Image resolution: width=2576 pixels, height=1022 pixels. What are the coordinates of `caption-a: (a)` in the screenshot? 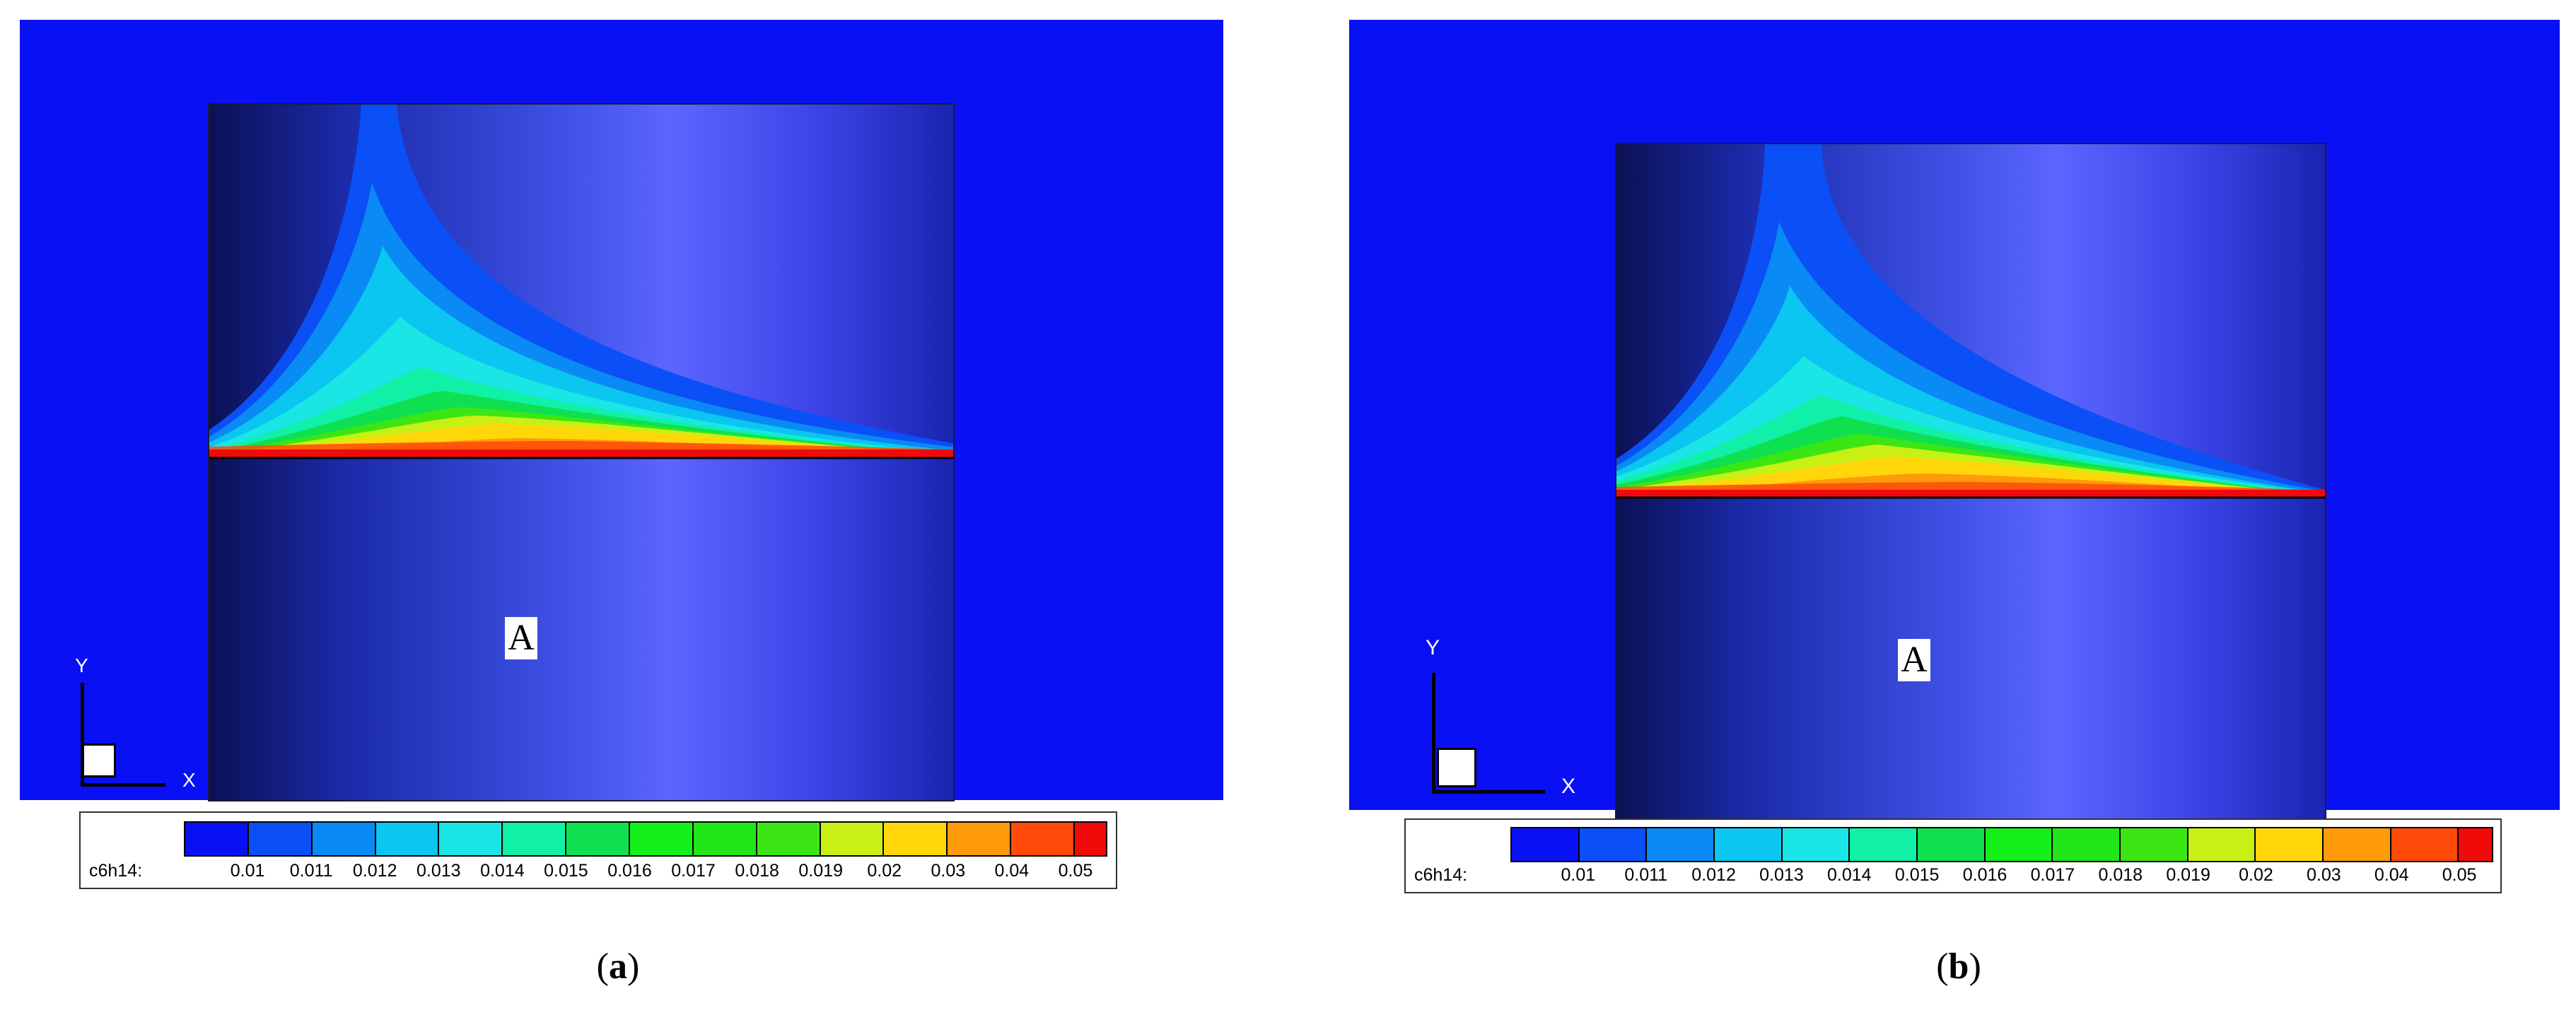 It's located at (618, 966).